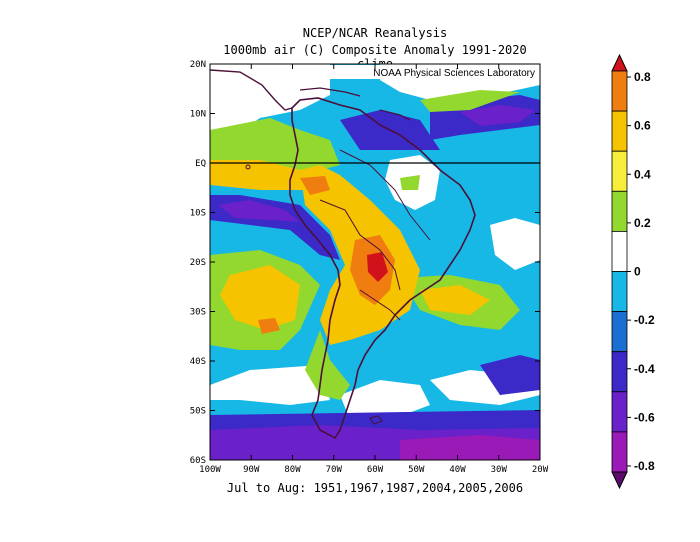 This screenshot has height=542, width=700. What do you see at coordinates (198, 214) in the screenshot?
I see `lat-tick-label: 10S` at bounding box center [198, 214].